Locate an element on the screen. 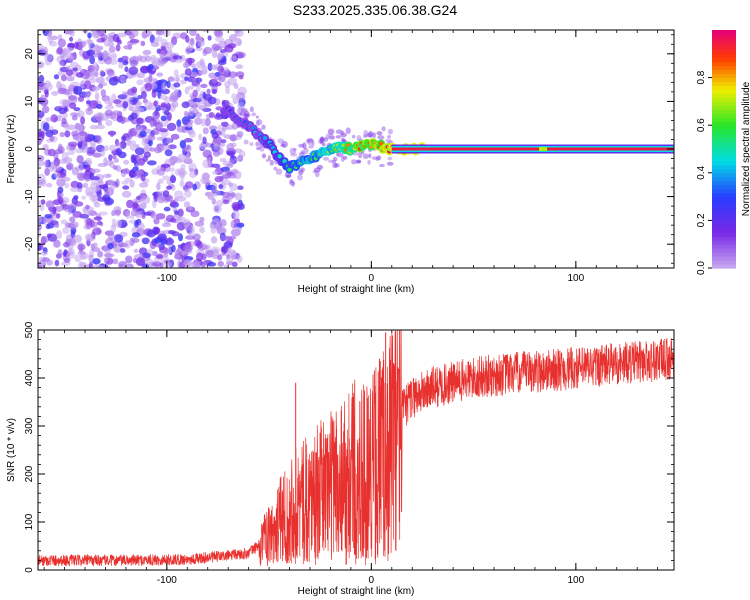 The height and width of the screenshot is (600, 750). y-axis-label: SNR (10 * v/v) is located at coordinates (11, 450).